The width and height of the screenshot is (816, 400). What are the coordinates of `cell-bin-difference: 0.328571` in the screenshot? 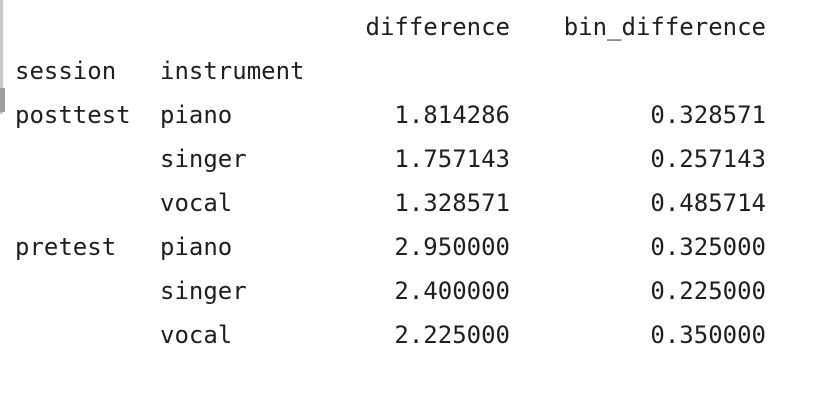 It's located at (708, 115).